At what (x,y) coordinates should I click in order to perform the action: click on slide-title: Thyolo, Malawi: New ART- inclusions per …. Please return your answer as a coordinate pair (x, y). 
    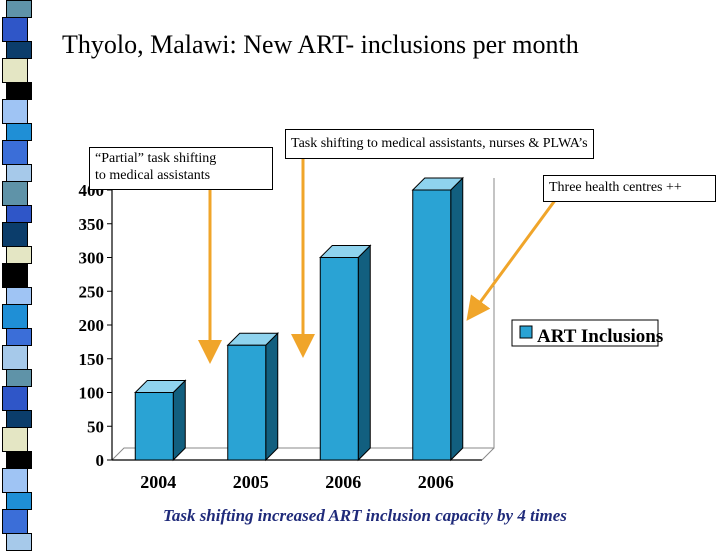
    Looking at the image, I should click on (320, 44).